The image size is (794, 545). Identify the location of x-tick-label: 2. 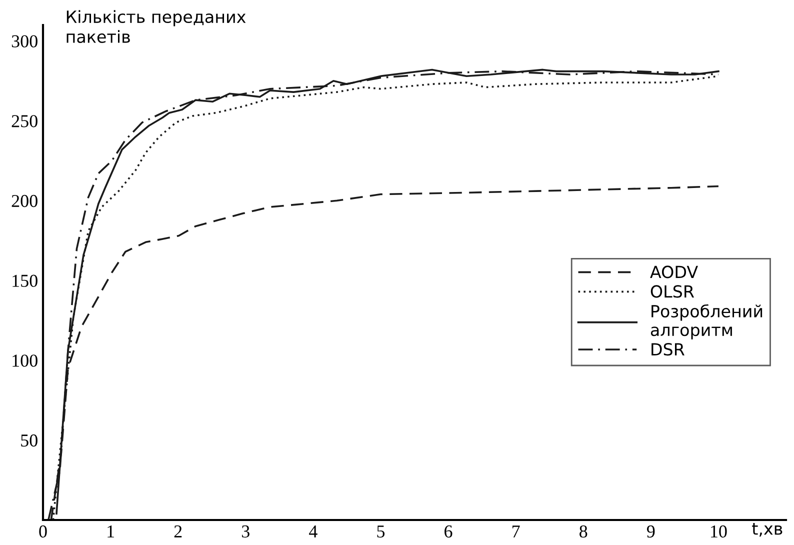
(178, 531).